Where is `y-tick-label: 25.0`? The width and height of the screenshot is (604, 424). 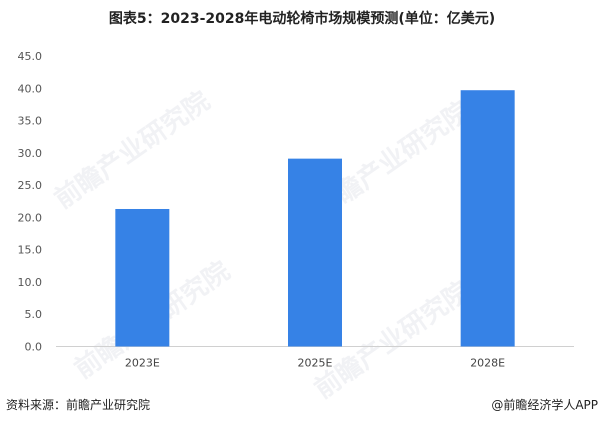
y-tick-label: 25.0 is located at coordinates (30, 185).